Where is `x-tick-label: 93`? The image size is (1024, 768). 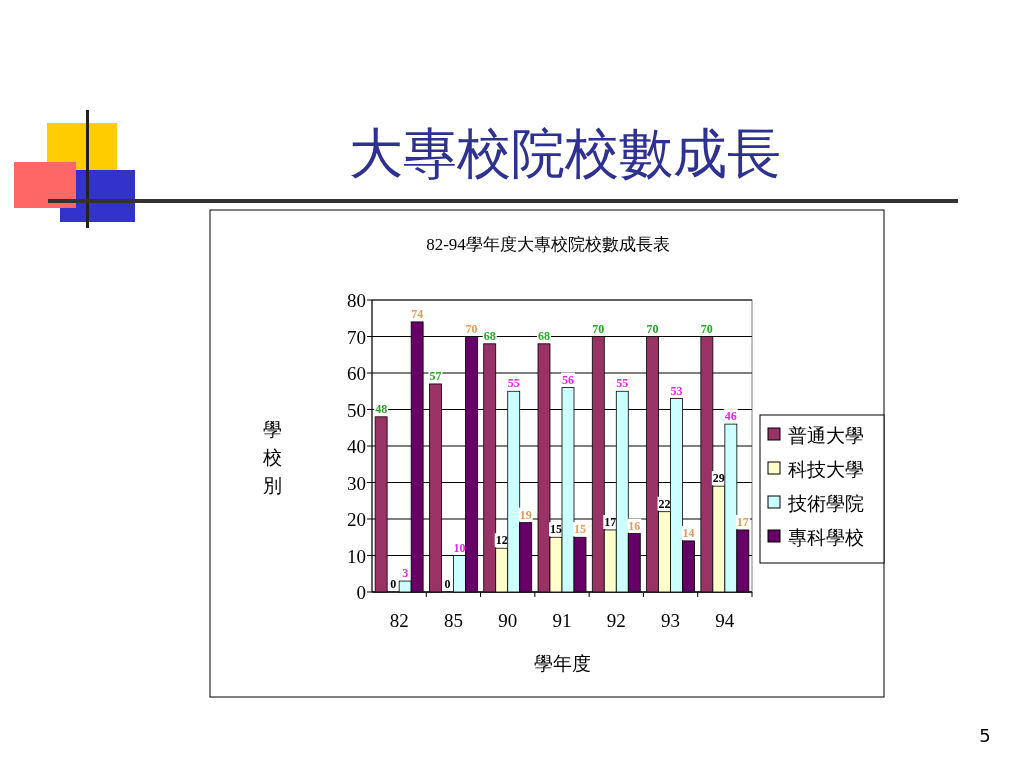
x-tick-label: 93 is located at coordinates (671, 620).